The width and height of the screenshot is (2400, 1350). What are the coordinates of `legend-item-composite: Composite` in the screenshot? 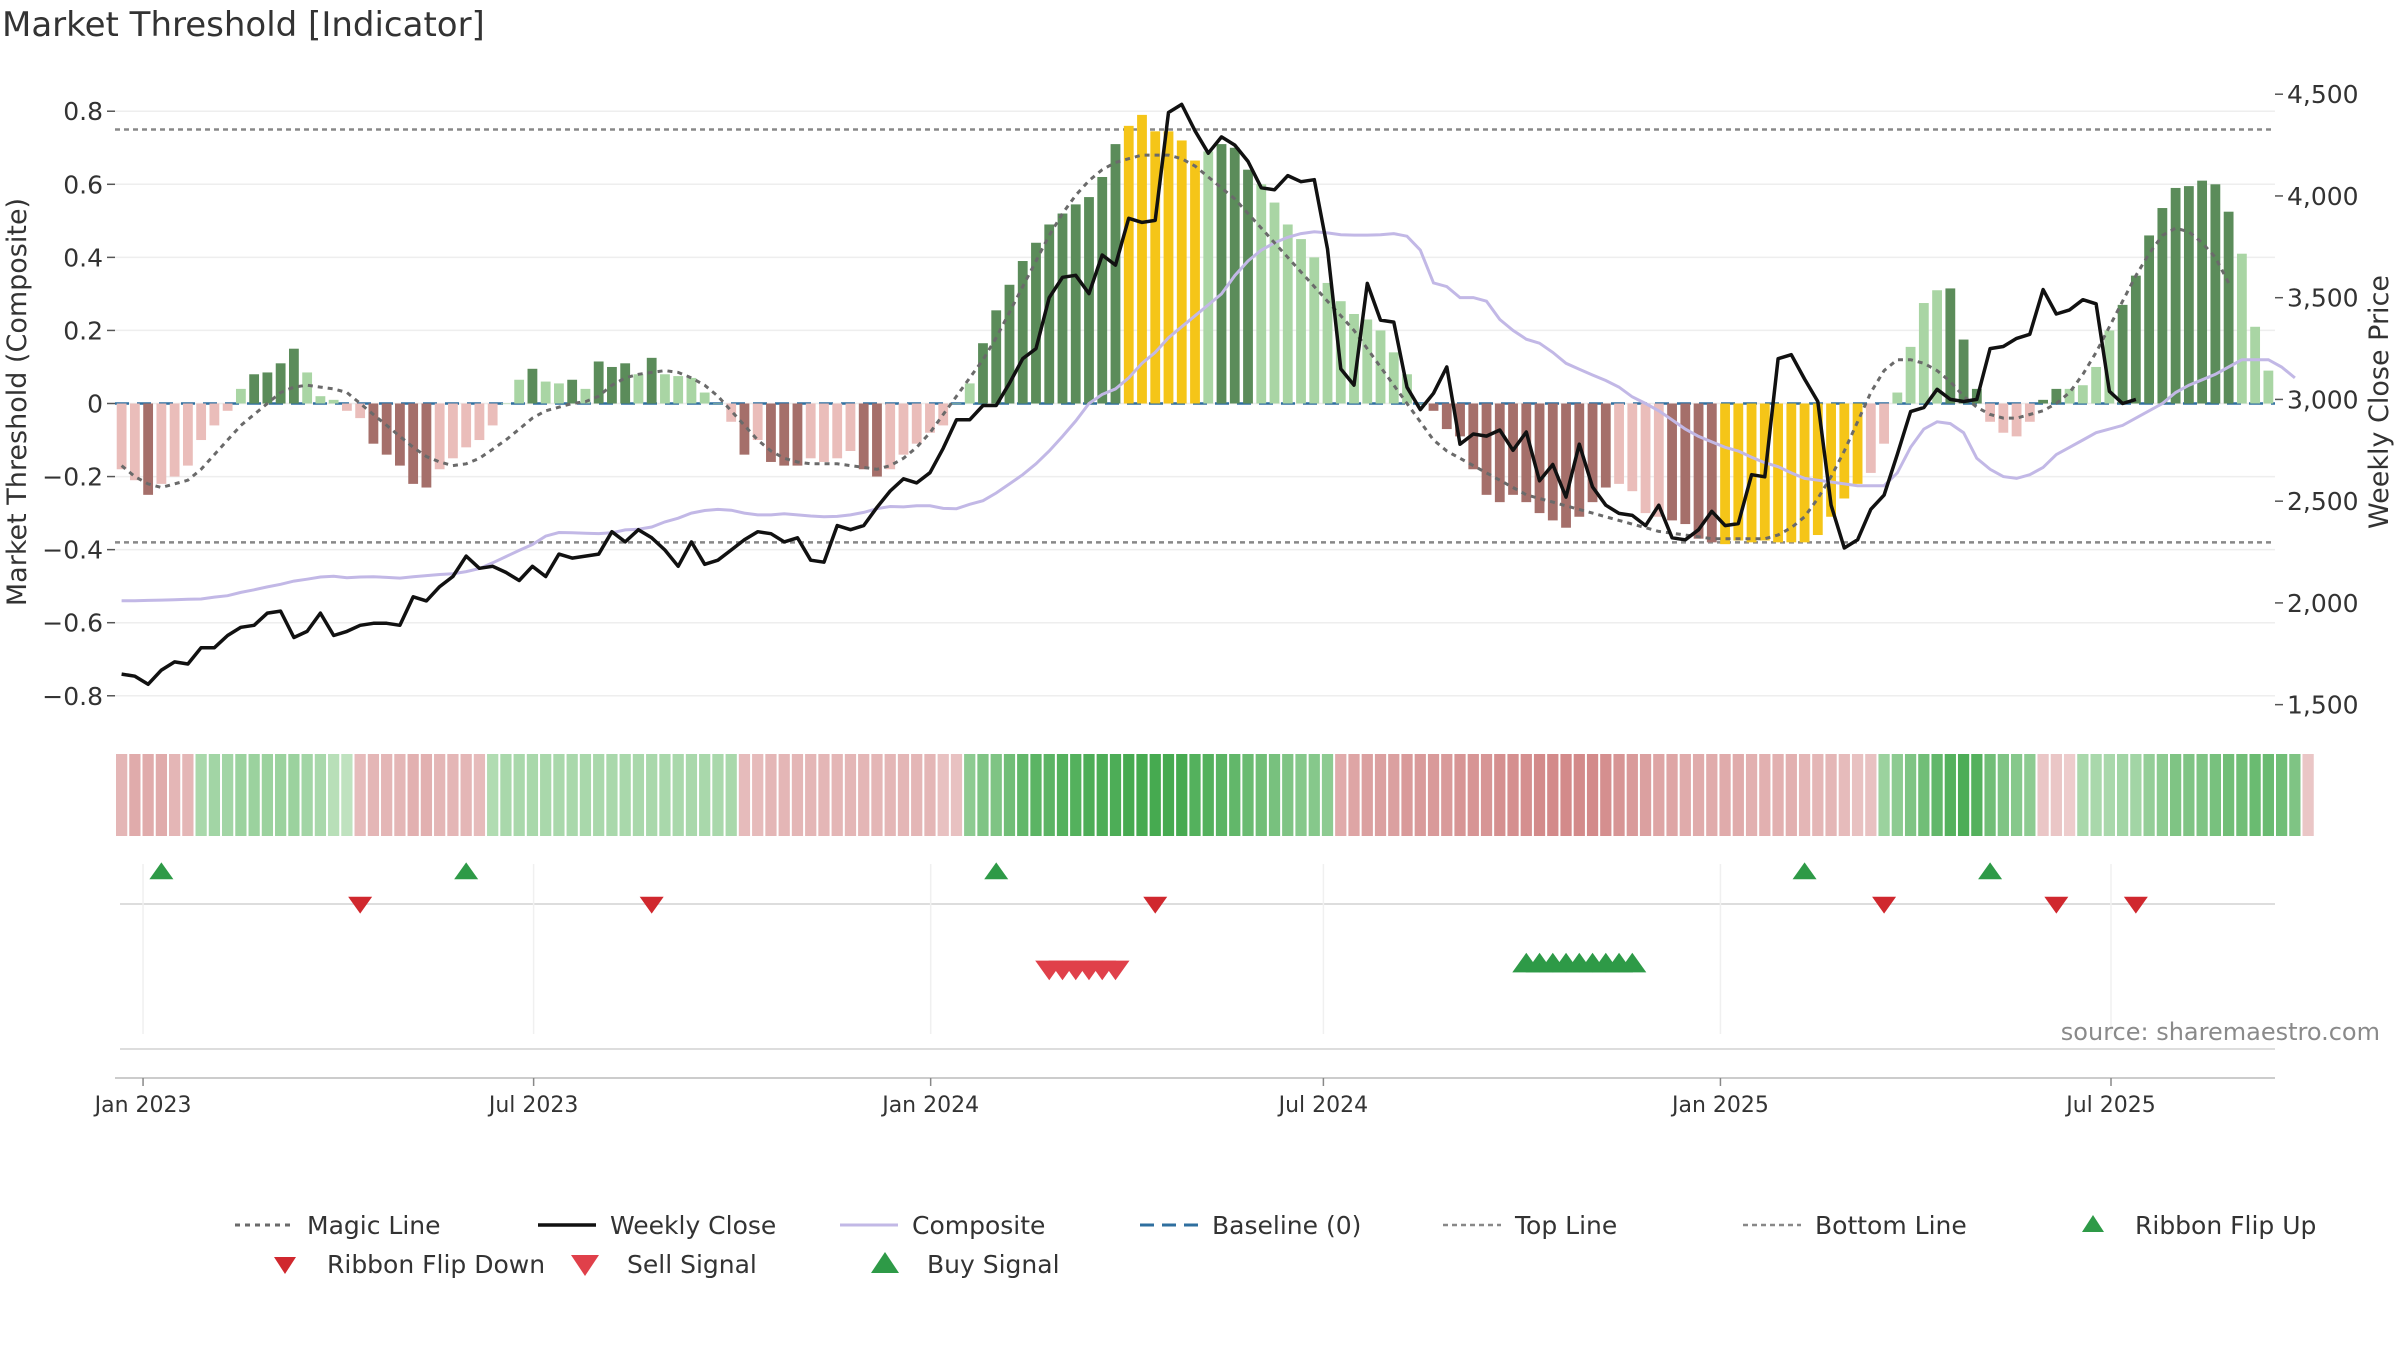 It's located at (942, 1225).